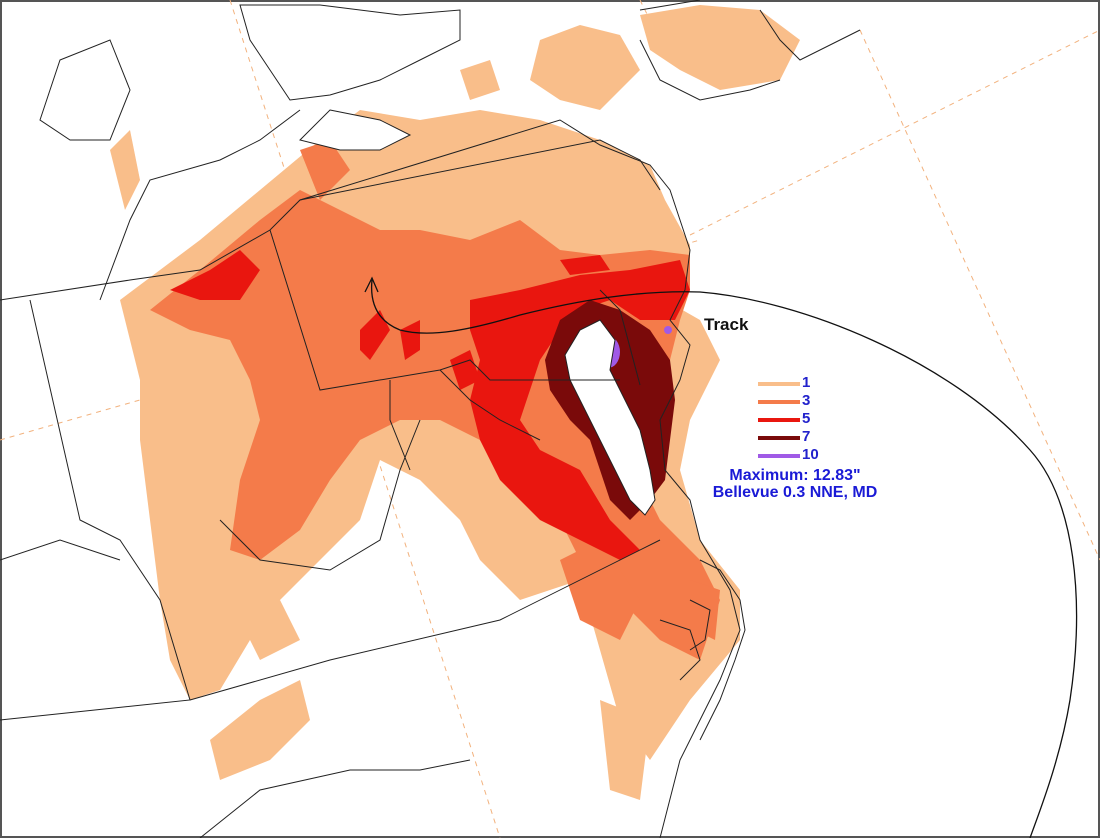 Image resolution: width=1100 pixels, height=838 pixels. I want to click on legend-item-7: 7, so click(793, 437).